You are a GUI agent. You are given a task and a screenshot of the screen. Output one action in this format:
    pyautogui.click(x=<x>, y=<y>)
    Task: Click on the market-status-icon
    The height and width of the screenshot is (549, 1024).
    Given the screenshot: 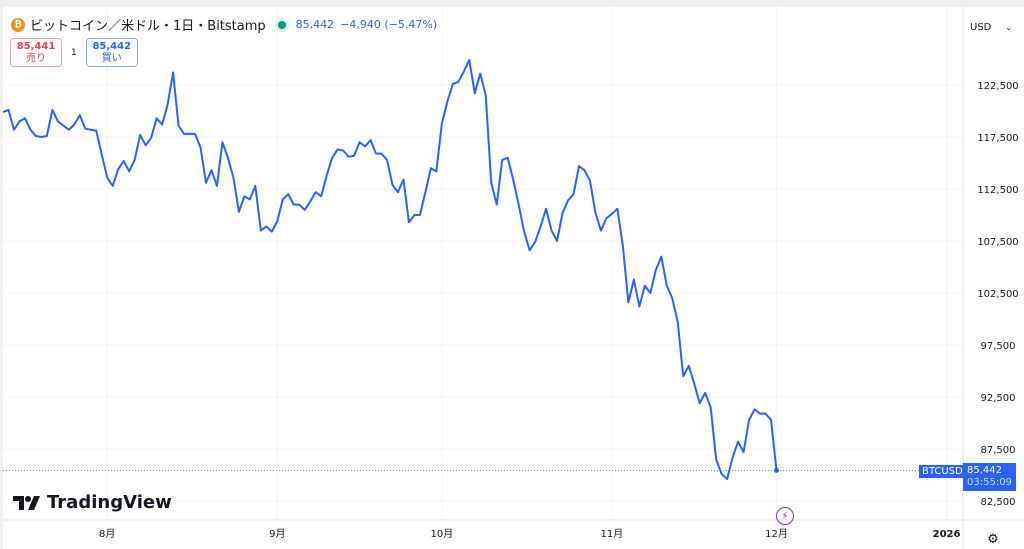 What is the action you would take?
    pyautogui.click(x=281, y=24)
    